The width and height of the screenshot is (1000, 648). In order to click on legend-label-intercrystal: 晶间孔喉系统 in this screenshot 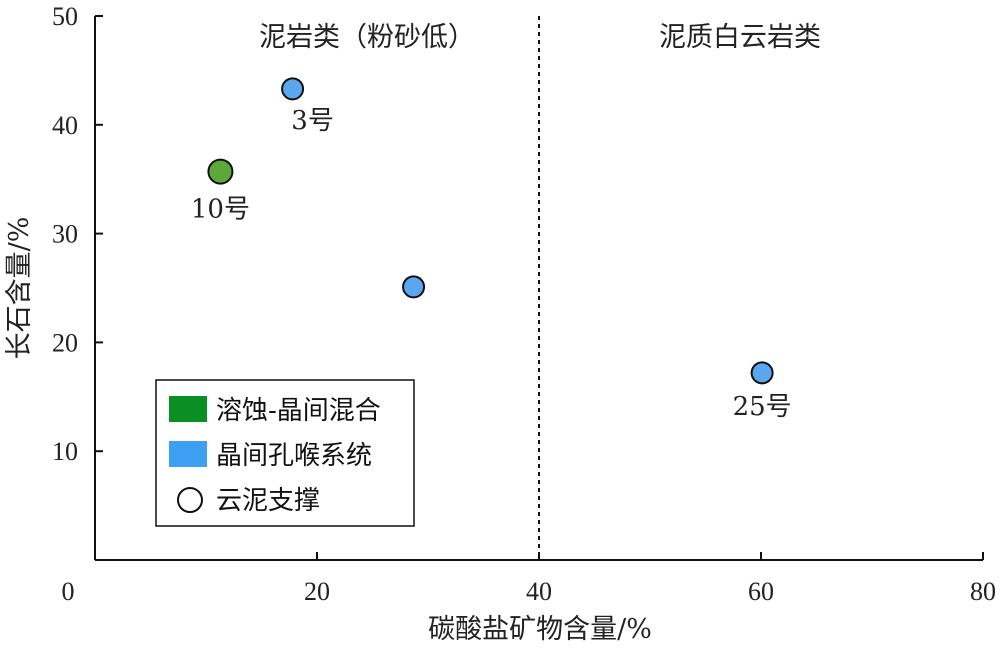, I will do `click(294, 456)`.